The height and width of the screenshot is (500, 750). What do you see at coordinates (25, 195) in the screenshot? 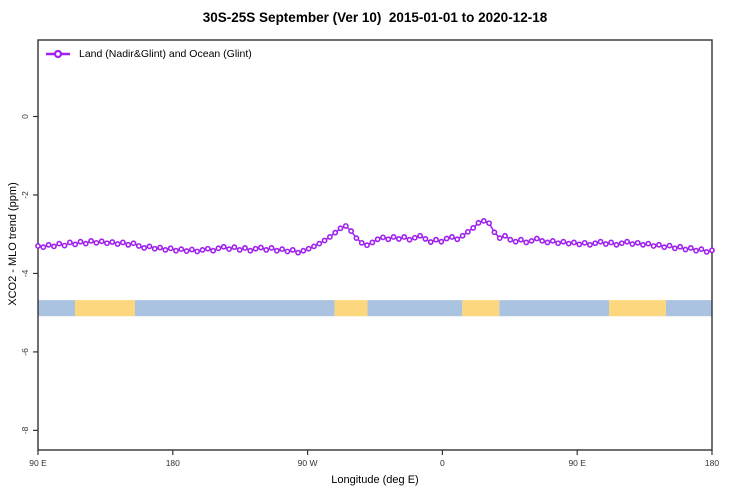
I see `y-tick-label: -2` at bounding box center [25, 195].